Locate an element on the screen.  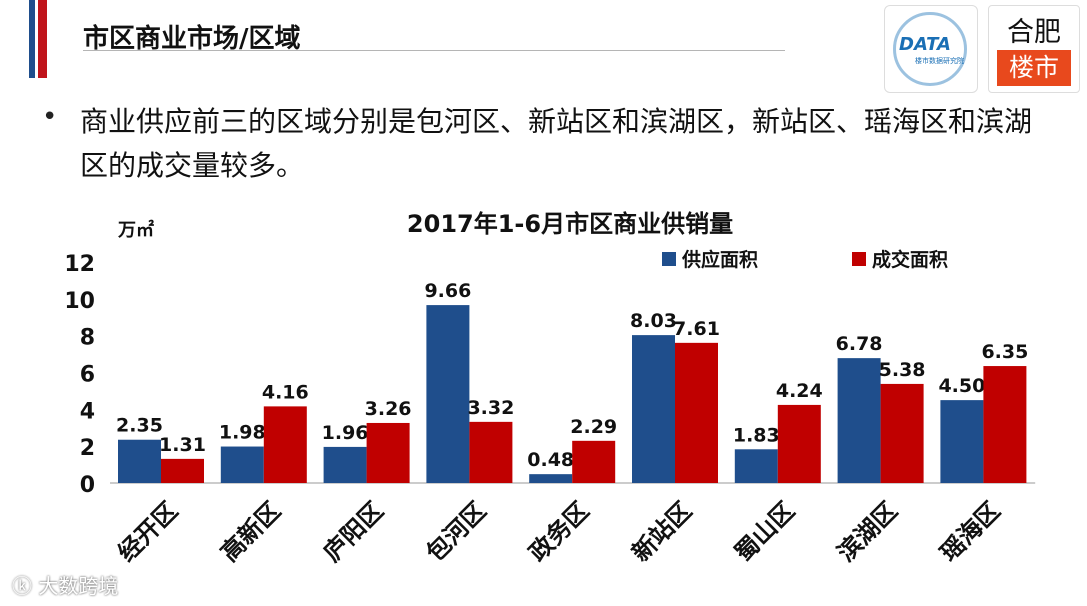
y-tick-label: 6 is located at coordinates (87, 375).